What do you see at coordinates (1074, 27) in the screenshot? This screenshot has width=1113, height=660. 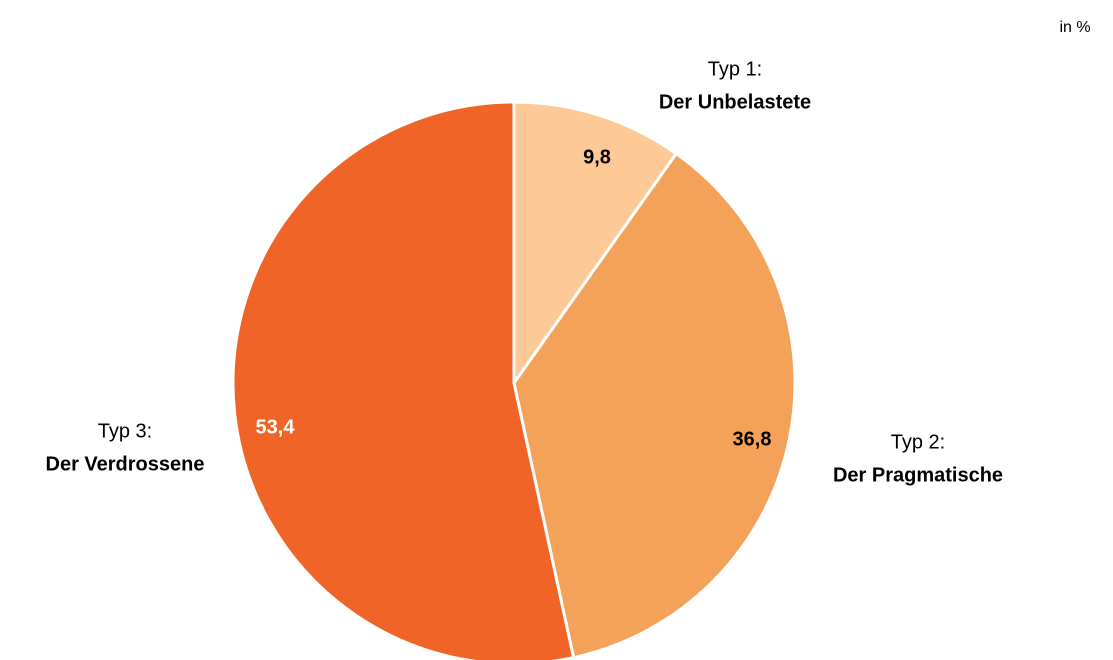 I see `unit-note: in %` at bounding box center [1074, 27].